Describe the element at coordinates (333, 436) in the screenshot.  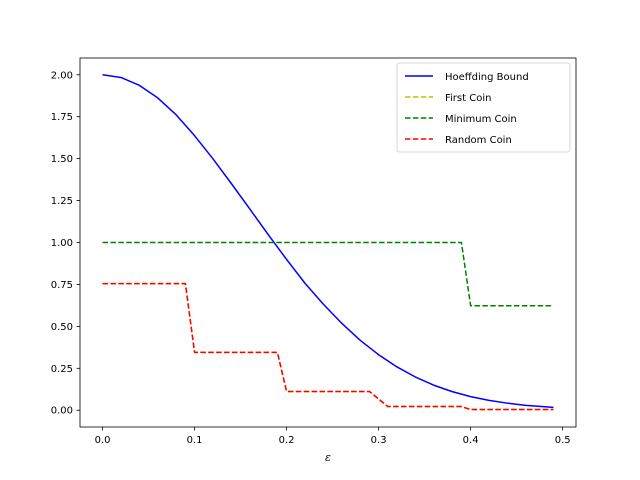
I see `x-axis: 0.0 0.1 0.2 0.3 0.4 0.5` at that location.